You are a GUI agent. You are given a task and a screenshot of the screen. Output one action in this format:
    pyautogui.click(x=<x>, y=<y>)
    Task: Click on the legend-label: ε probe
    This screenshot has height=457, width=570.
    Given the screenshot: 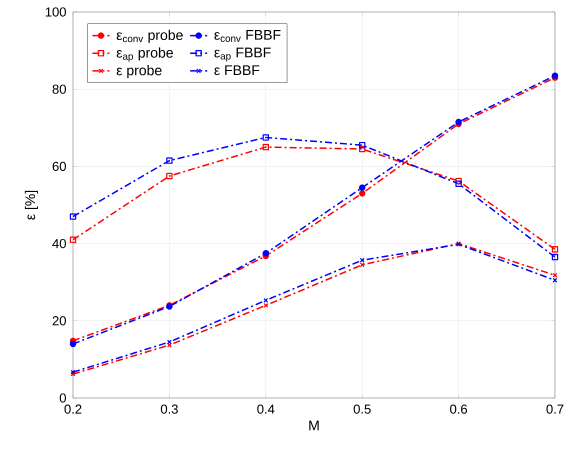 What is the action you would take?
    pyautogui.click(x=139, y=71)
    